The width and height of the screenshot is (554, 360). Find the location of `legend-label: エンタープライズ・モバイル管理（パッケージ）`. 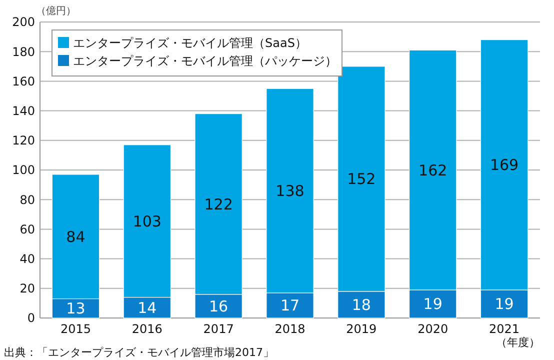

legend-label: エンタープライズ・モバイル管理（パッケージ） is located at coordinates (205, 61).